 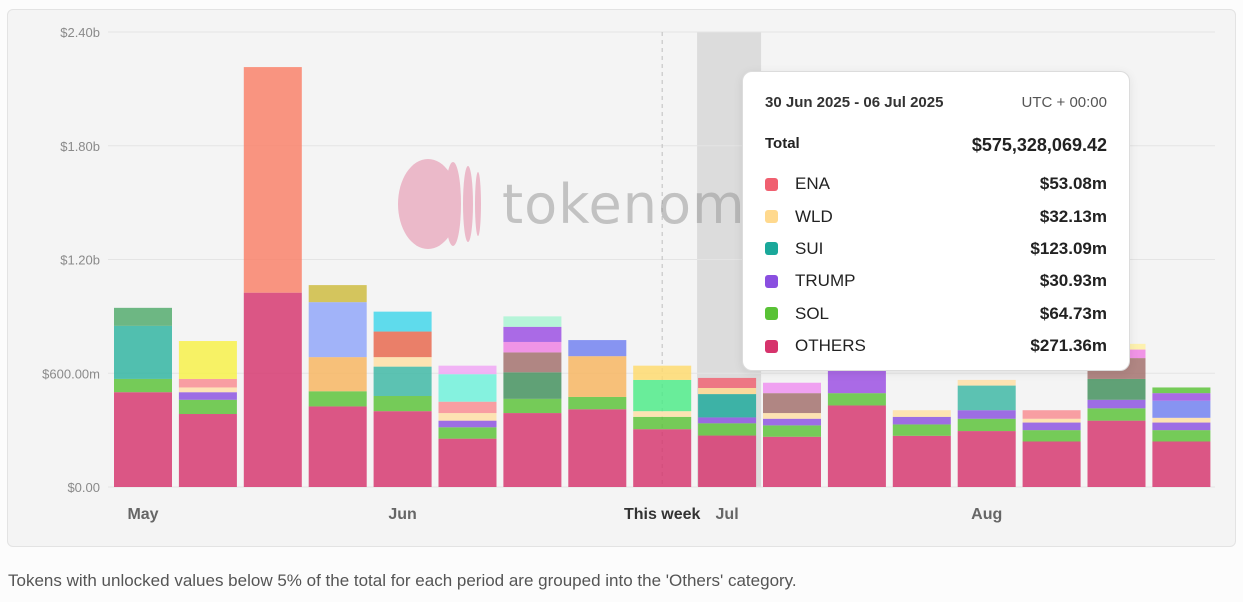 I want to click on token-value: $30.93m, so click(x=1073, y=281).